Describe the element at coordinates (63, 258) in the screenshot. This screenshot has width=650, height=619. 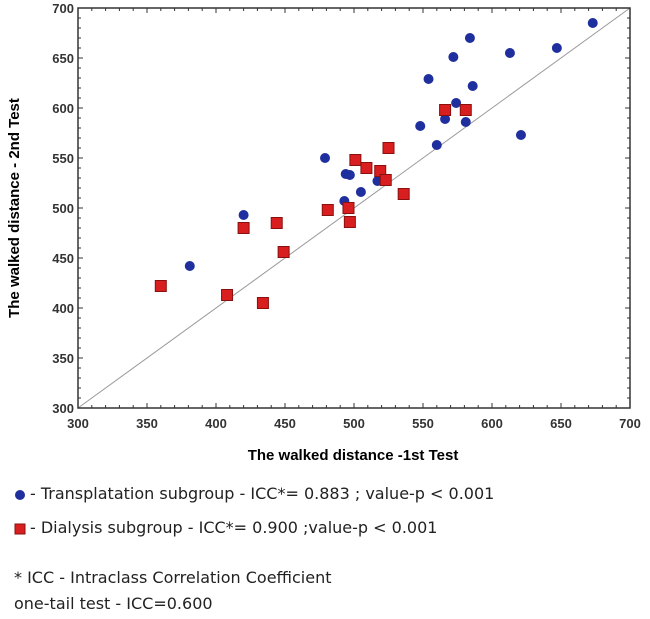
I see `y-tick-label: 450` at that location.